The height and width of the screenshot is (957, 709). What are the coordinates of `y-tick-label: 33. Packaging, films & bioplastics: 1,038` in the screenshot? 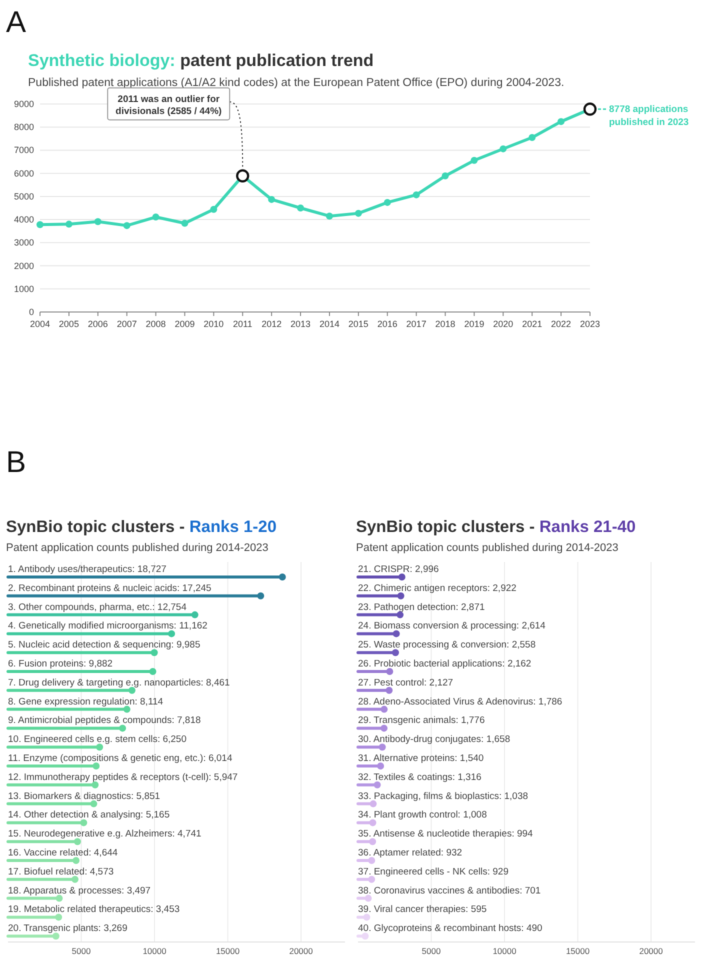 It's located at (443, 796).